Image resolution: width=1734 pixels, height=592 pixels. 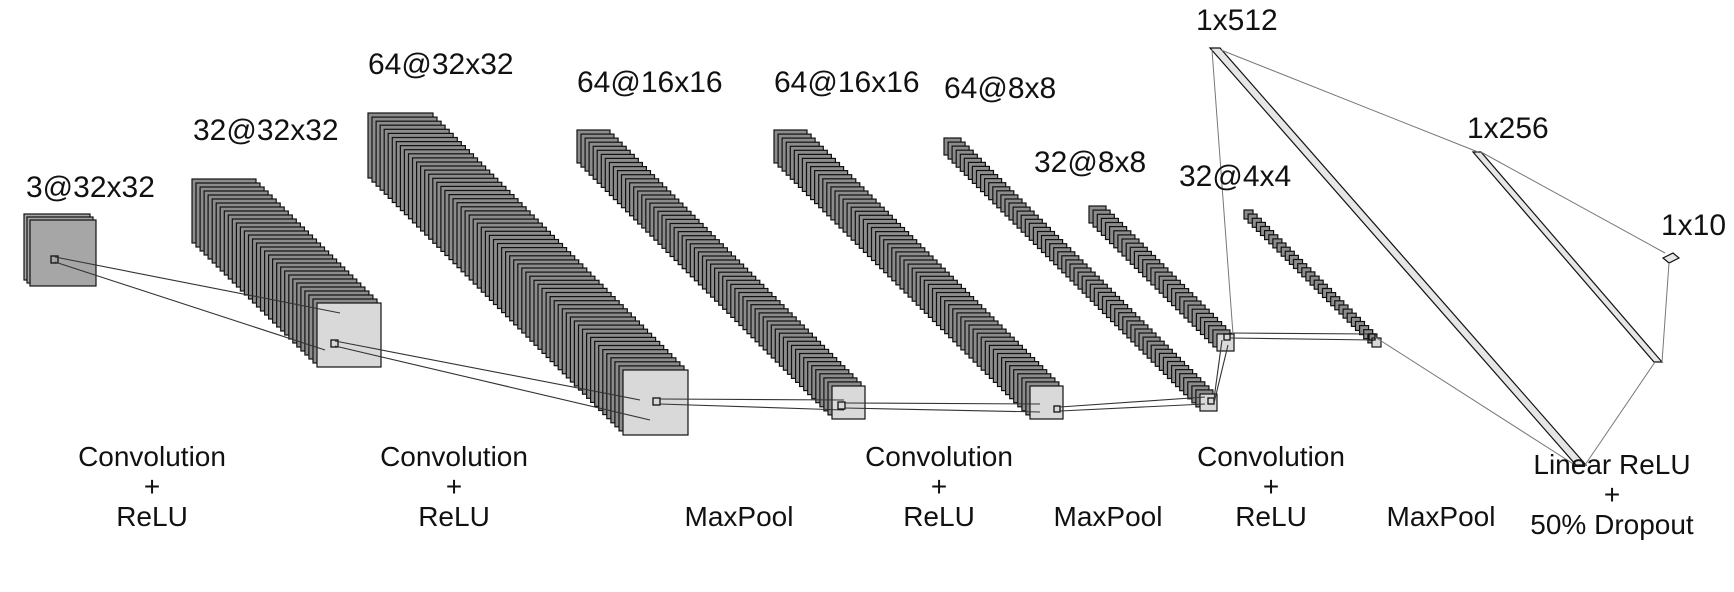 I want to click on stack-pool3, so click(x=1312, y=278).